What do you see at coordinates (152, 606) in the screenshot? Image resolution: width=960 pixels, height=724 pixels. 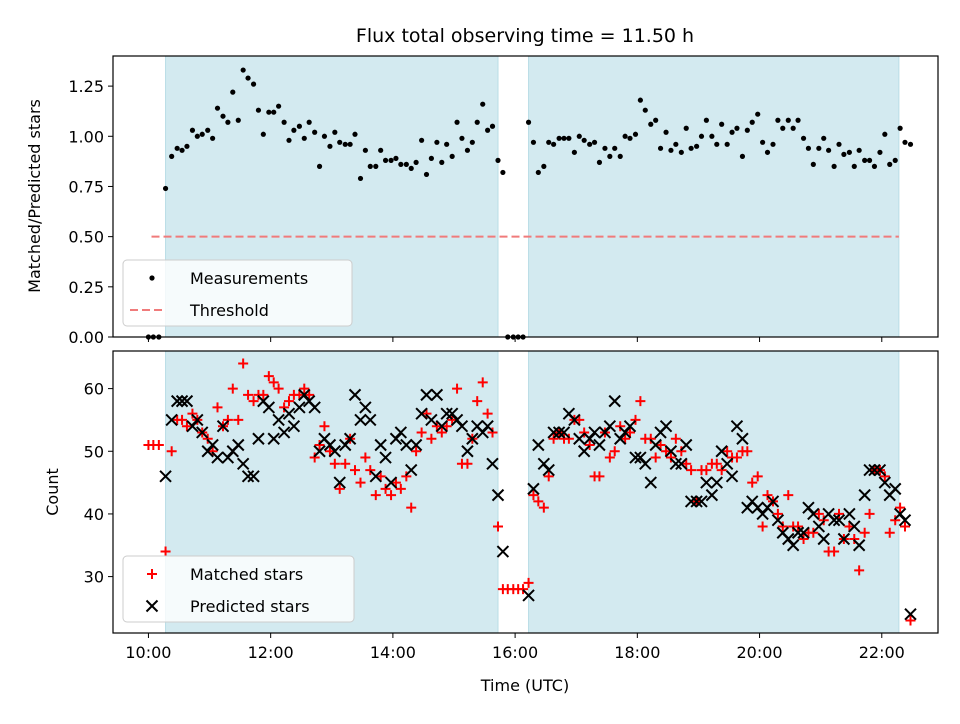 I see `legend-x-icon` at bounding box center [152, 606].